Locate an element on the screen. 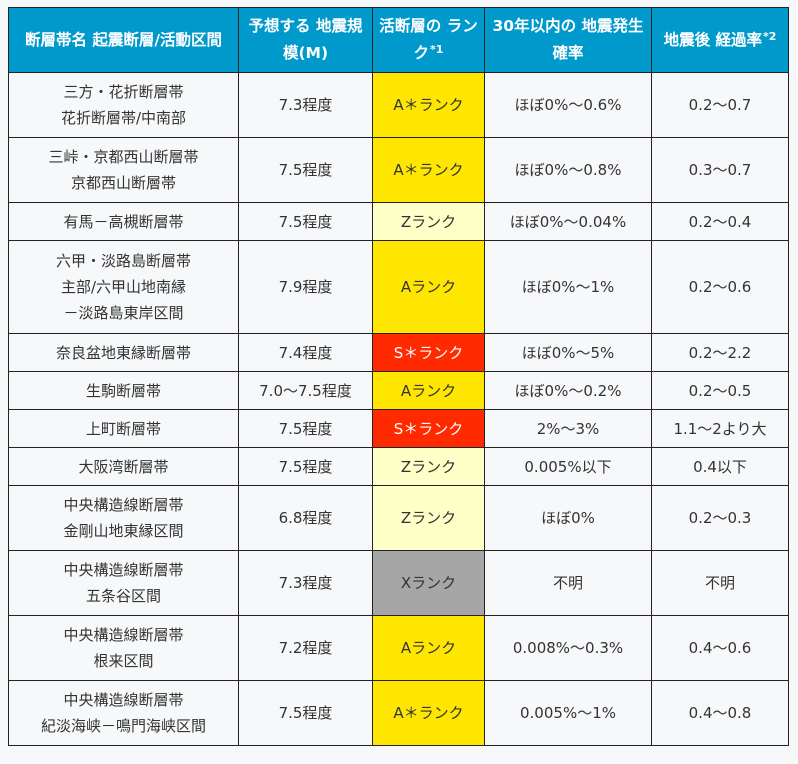 The image size is (798, 764). header-line: ランク*1 is located at coordinates (446, 39).